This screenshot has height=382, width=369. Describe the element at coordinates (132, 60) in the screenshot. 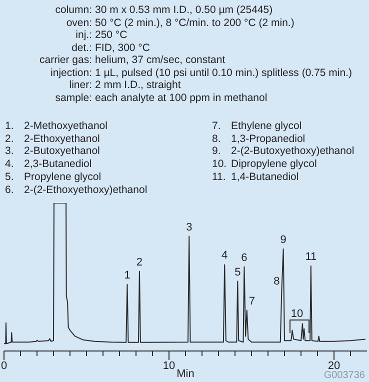

I see `text: carrier gas: helium, 37 cm/sec, constant` at that location.